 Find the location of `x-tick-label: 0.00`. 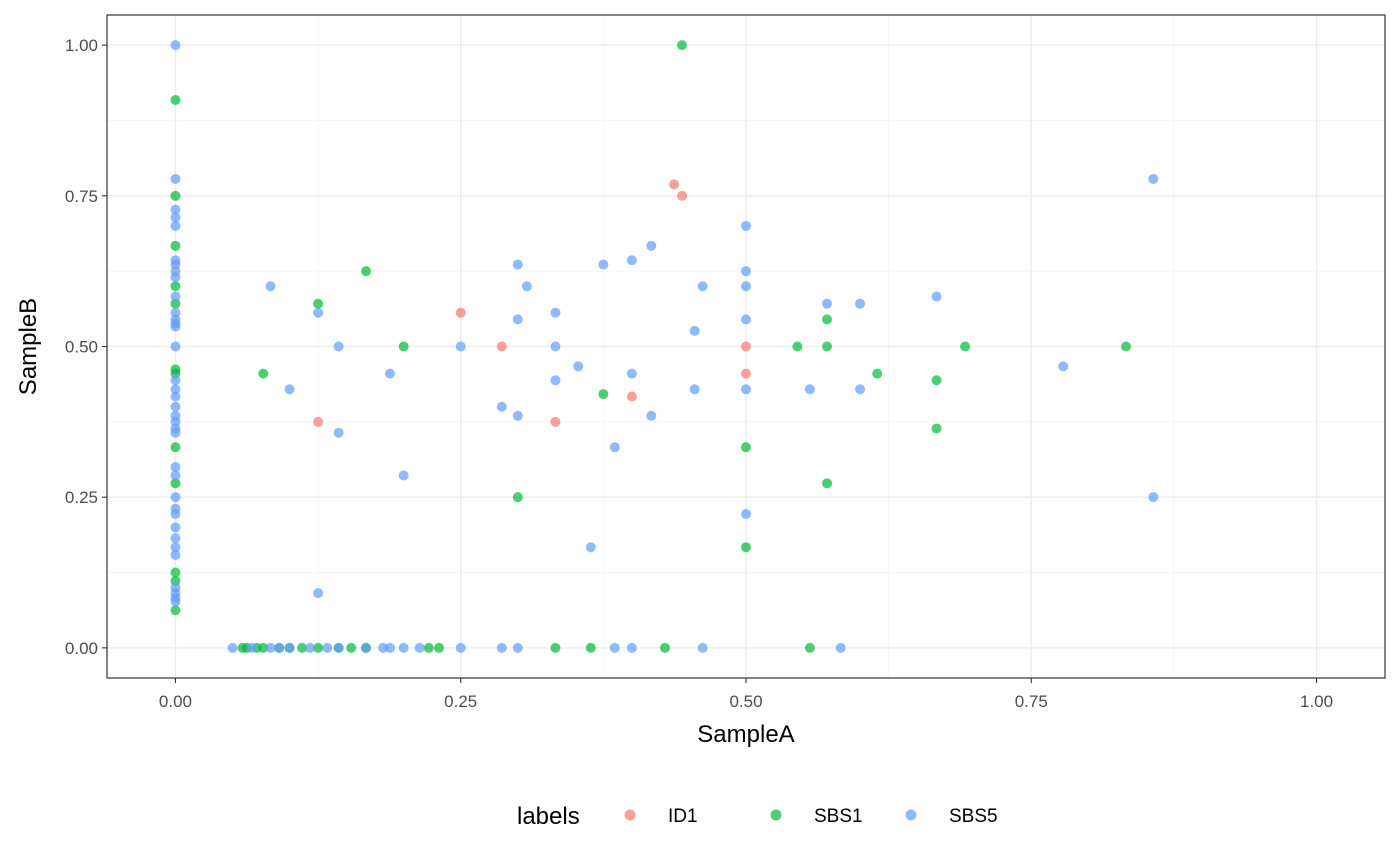

x-tick-label: 0.00 is located at coordinates (175, 701).